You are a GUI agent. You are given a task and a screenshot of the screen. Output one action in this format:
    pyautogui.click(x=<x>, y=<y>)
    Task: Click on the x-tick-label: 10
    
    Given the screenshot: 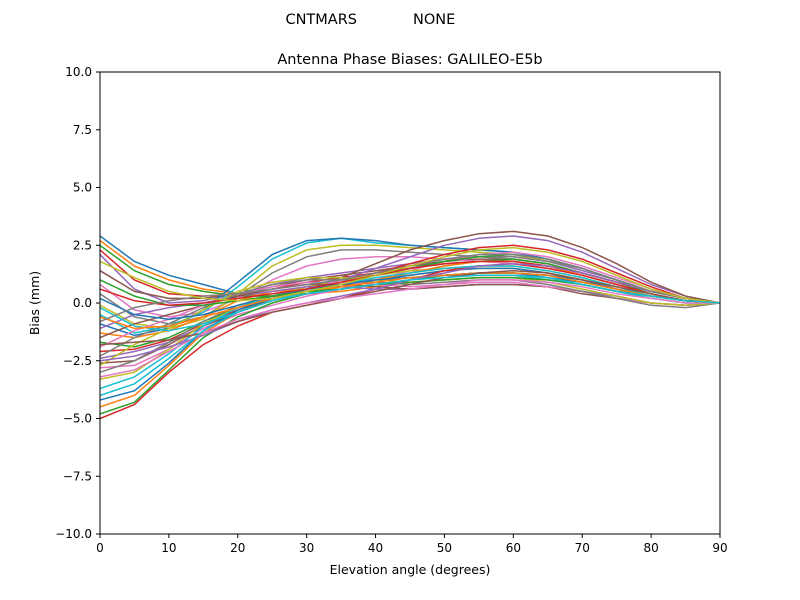 What is the action you would take?
    pyautogui.click(x=168, y=548)
    